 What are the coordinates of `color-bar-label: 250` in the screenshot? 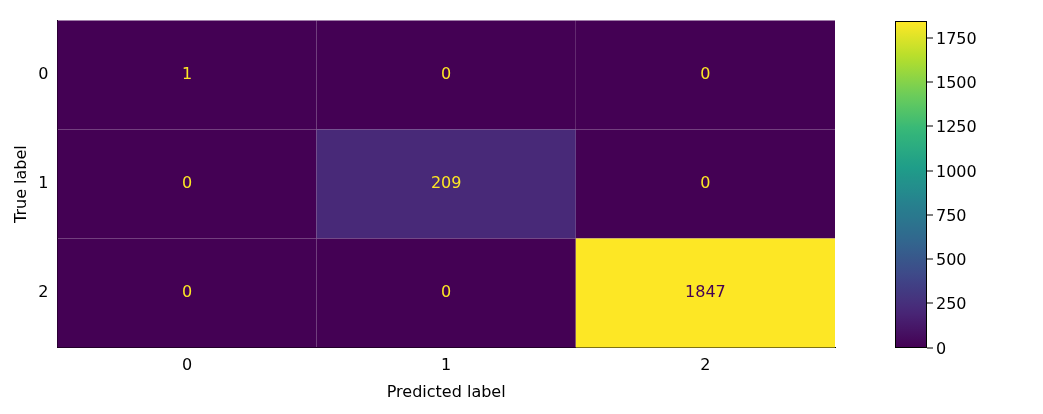 It's located at (951, 303).